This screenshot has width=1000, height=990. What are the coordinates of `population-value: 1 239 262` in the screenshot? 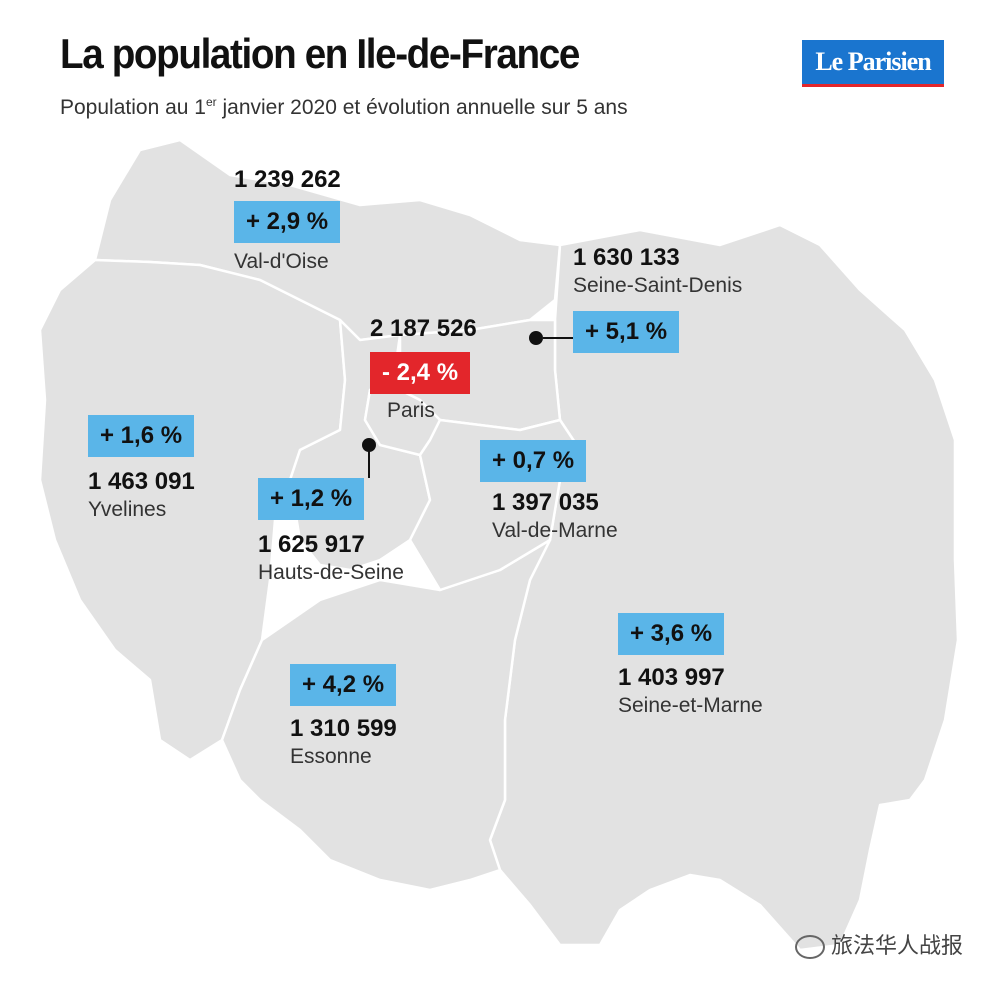 It's located at (287, 179).